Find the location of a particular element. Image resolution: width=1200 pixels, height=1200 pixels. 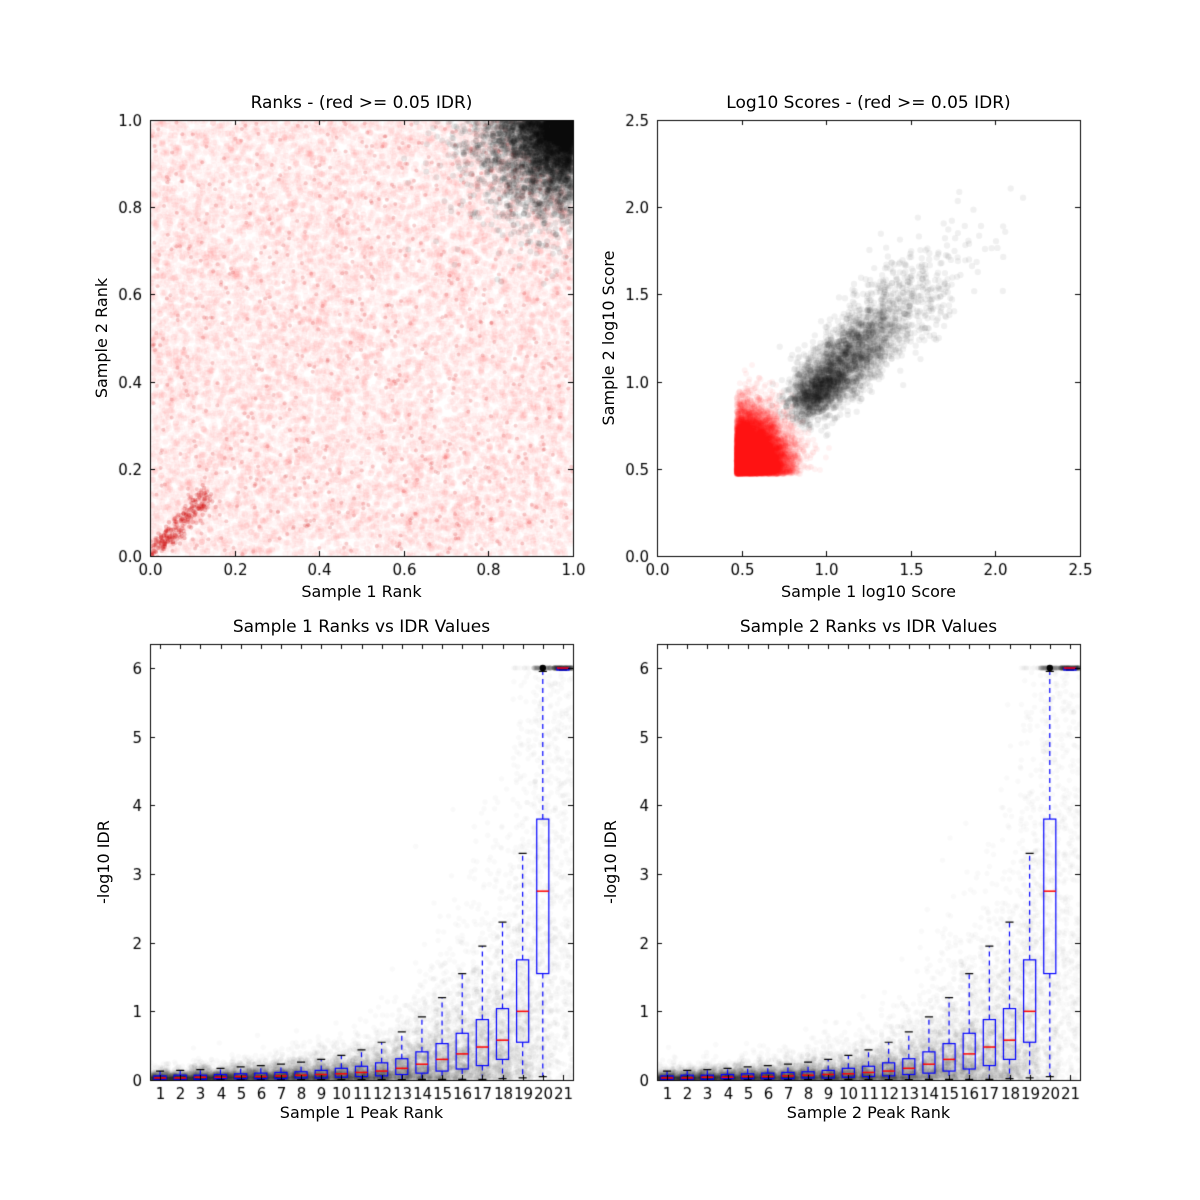

scores-plot-xlabel: Sample 1 log10 Score is located at coordinates (868, 591).